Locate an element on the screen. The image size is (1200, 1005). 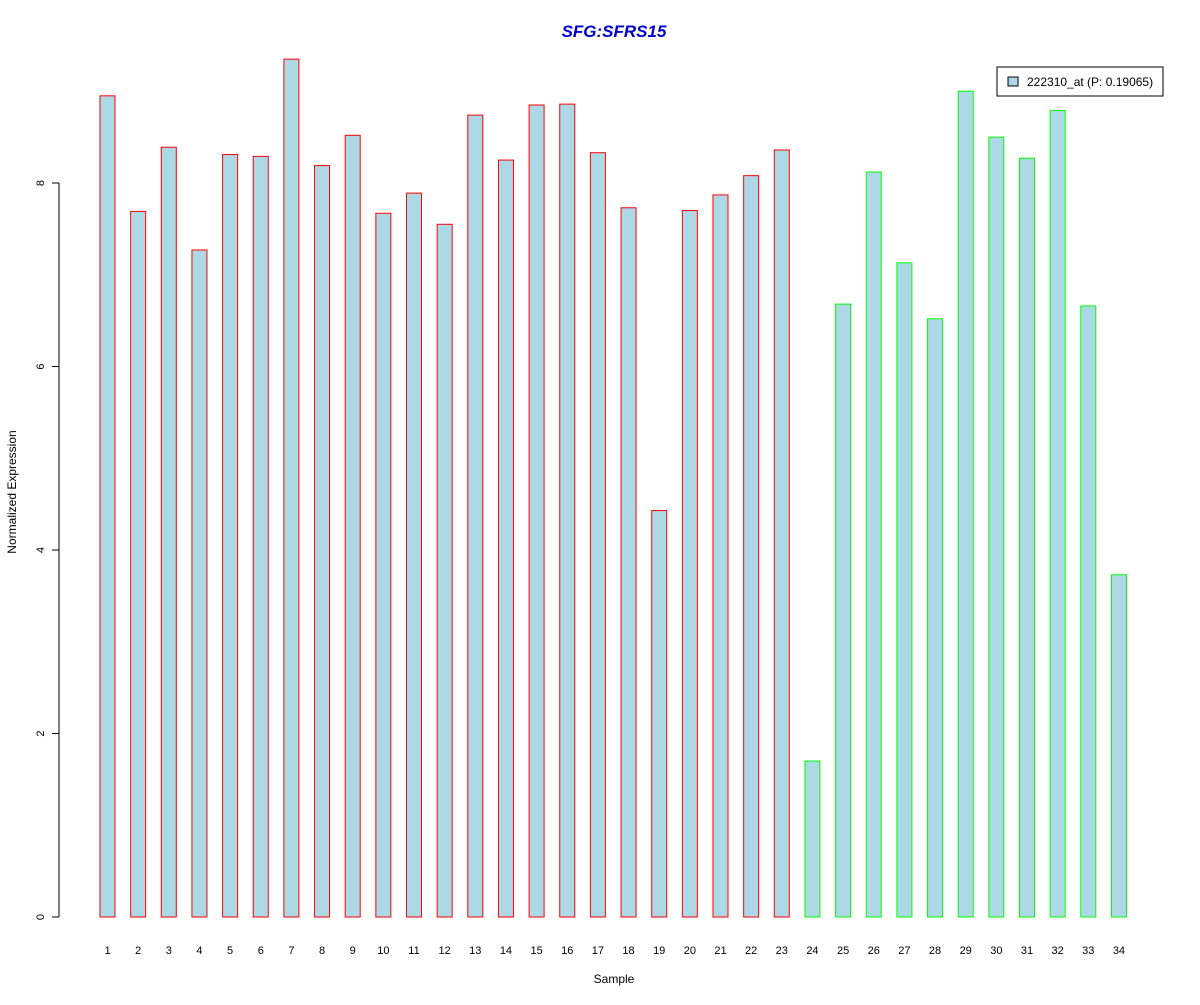
x-tick-label: 14 is located at coordinates (506, 951).